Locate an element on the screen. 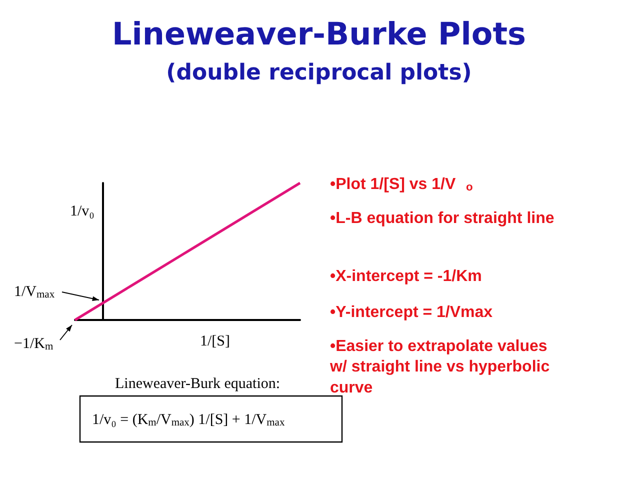 Image resolution: width=638 pixels, height=479 pixels. text: •L-B equation for straight line is located at coordinates (442, 218).